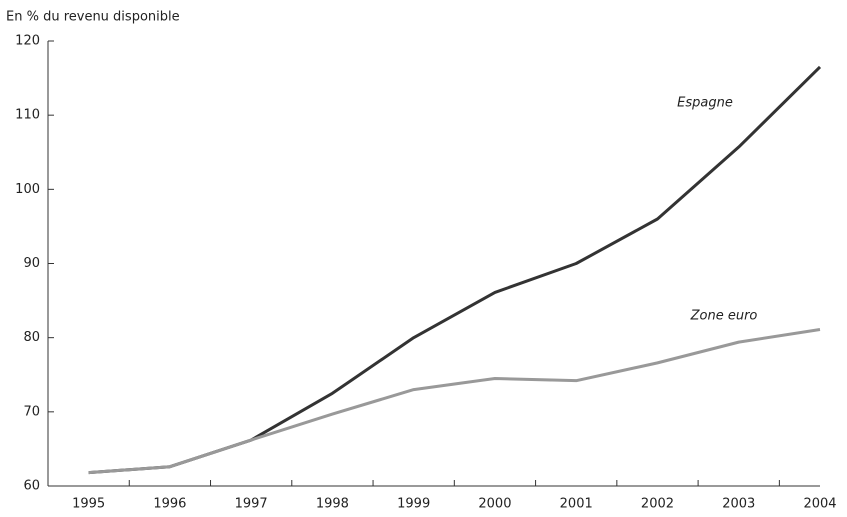 This screenshot has height=517, width=847. Describe the element at coordinates (169, 504) in the screenshot. I see `x-tick-label: 1996` at that location.